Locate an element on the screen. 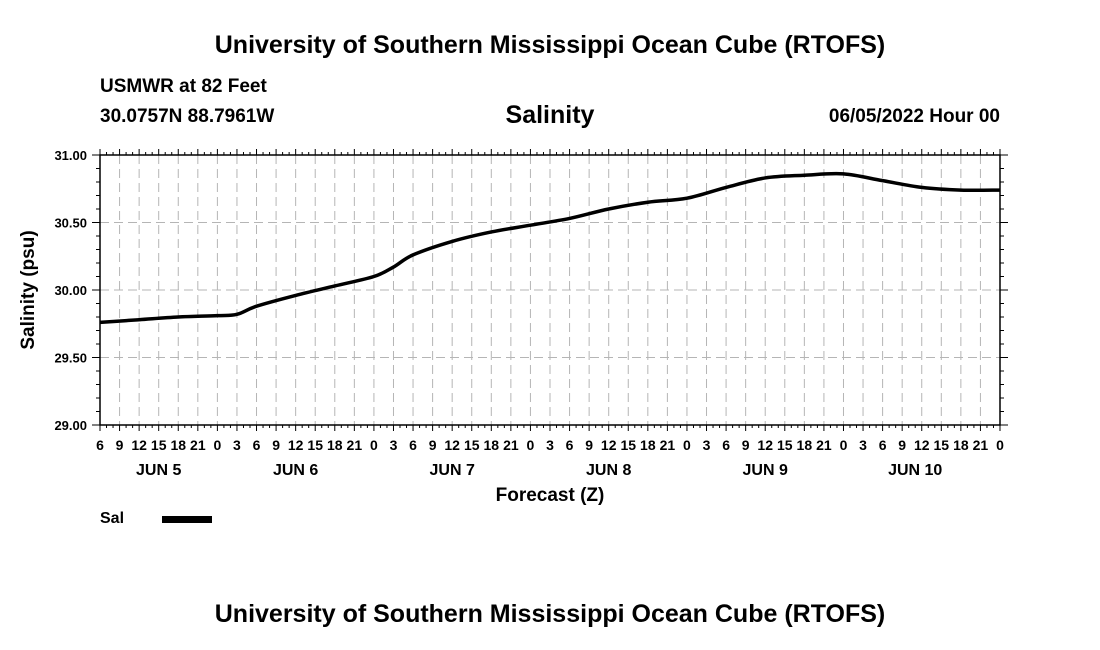 The height and width of the screenshot is (650, 1100). legend-label: Sal is located at coordinates (112, 518).